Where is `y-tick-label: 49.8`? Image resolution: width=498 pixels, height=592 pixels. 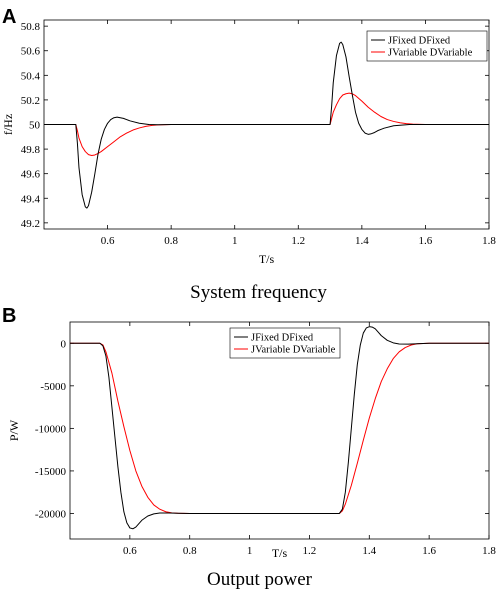
y-tick-label: 49.8 is located at coordinates (31, 150).